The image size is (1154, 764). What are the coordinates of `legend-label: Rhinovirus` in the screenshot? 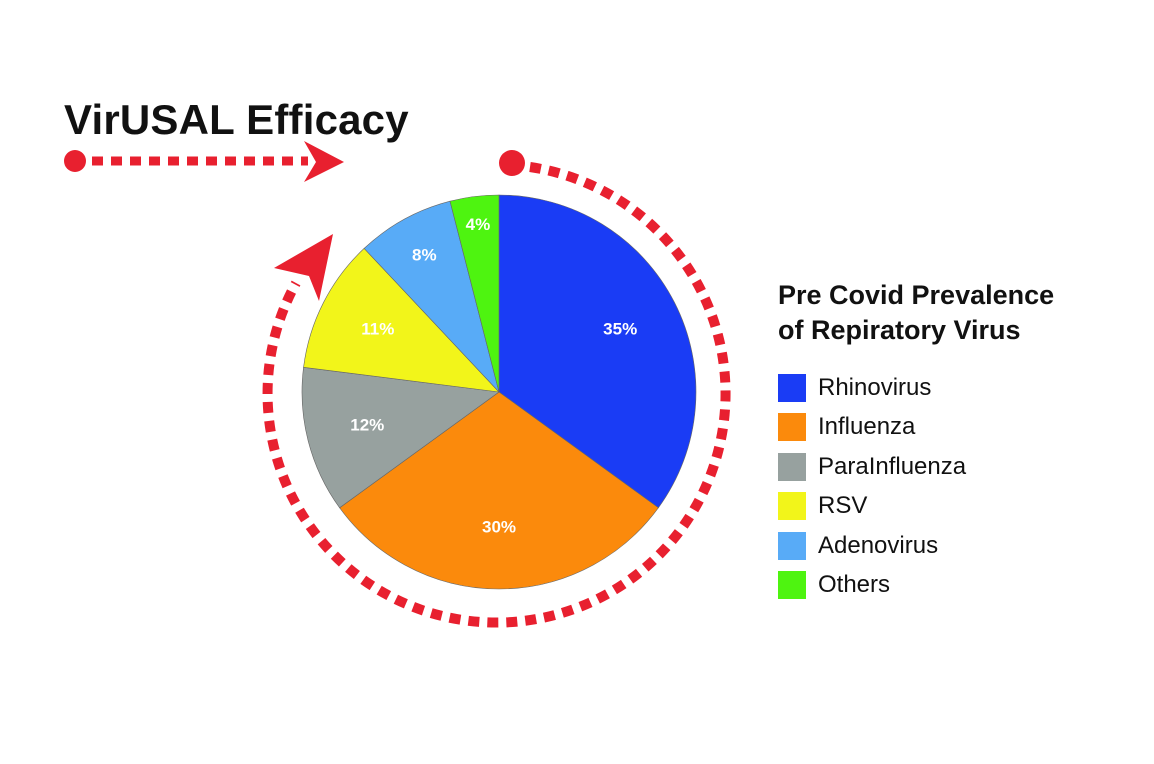 It's located at (875, 387).